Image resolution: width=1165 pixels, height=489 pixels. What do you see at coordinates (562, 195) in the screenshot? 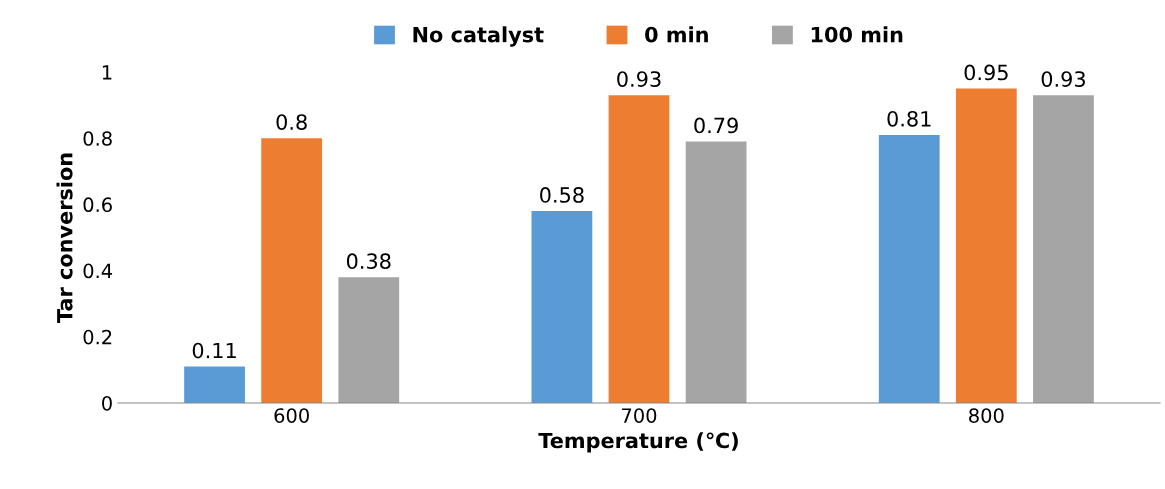
I see `data-label: 0.58` at bounding box center [562, 195].